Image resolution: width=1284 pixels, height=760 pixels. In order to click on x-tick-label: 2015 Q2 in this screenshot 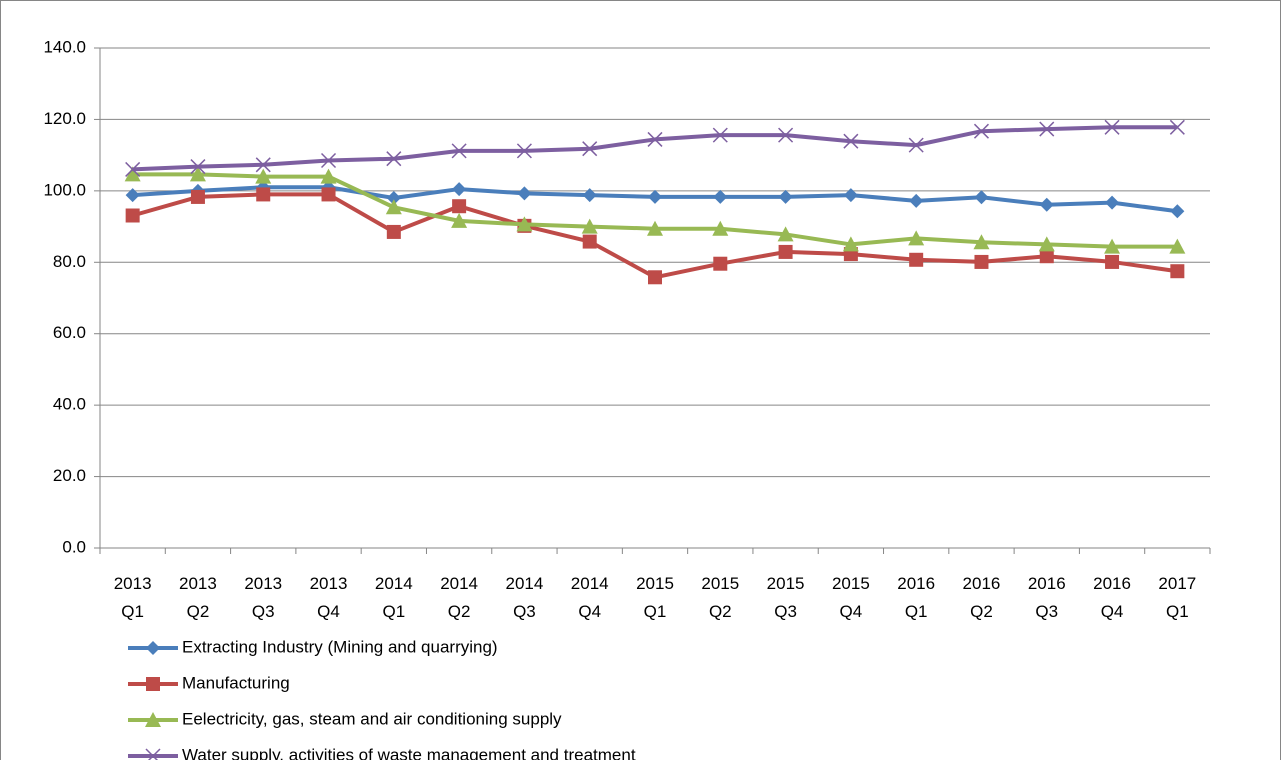, I will do `click(720, 597)`.